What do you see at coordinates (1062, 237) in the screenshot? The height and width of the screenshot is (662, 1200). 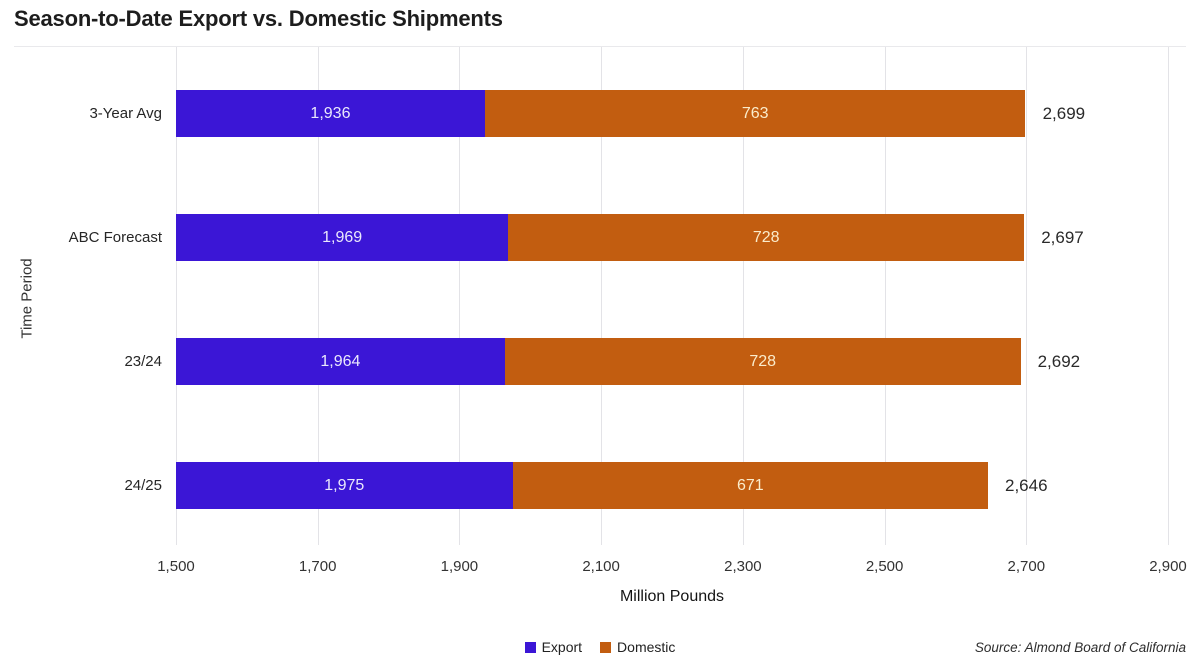 I see `total-value-label: 2,697` at bounding box center [1062, 237].